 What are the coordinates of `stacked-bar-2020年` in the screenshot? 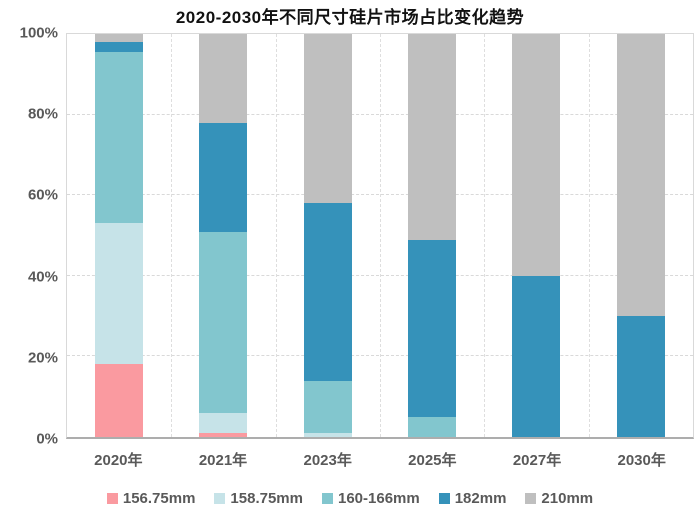 It's located at (119, 235).